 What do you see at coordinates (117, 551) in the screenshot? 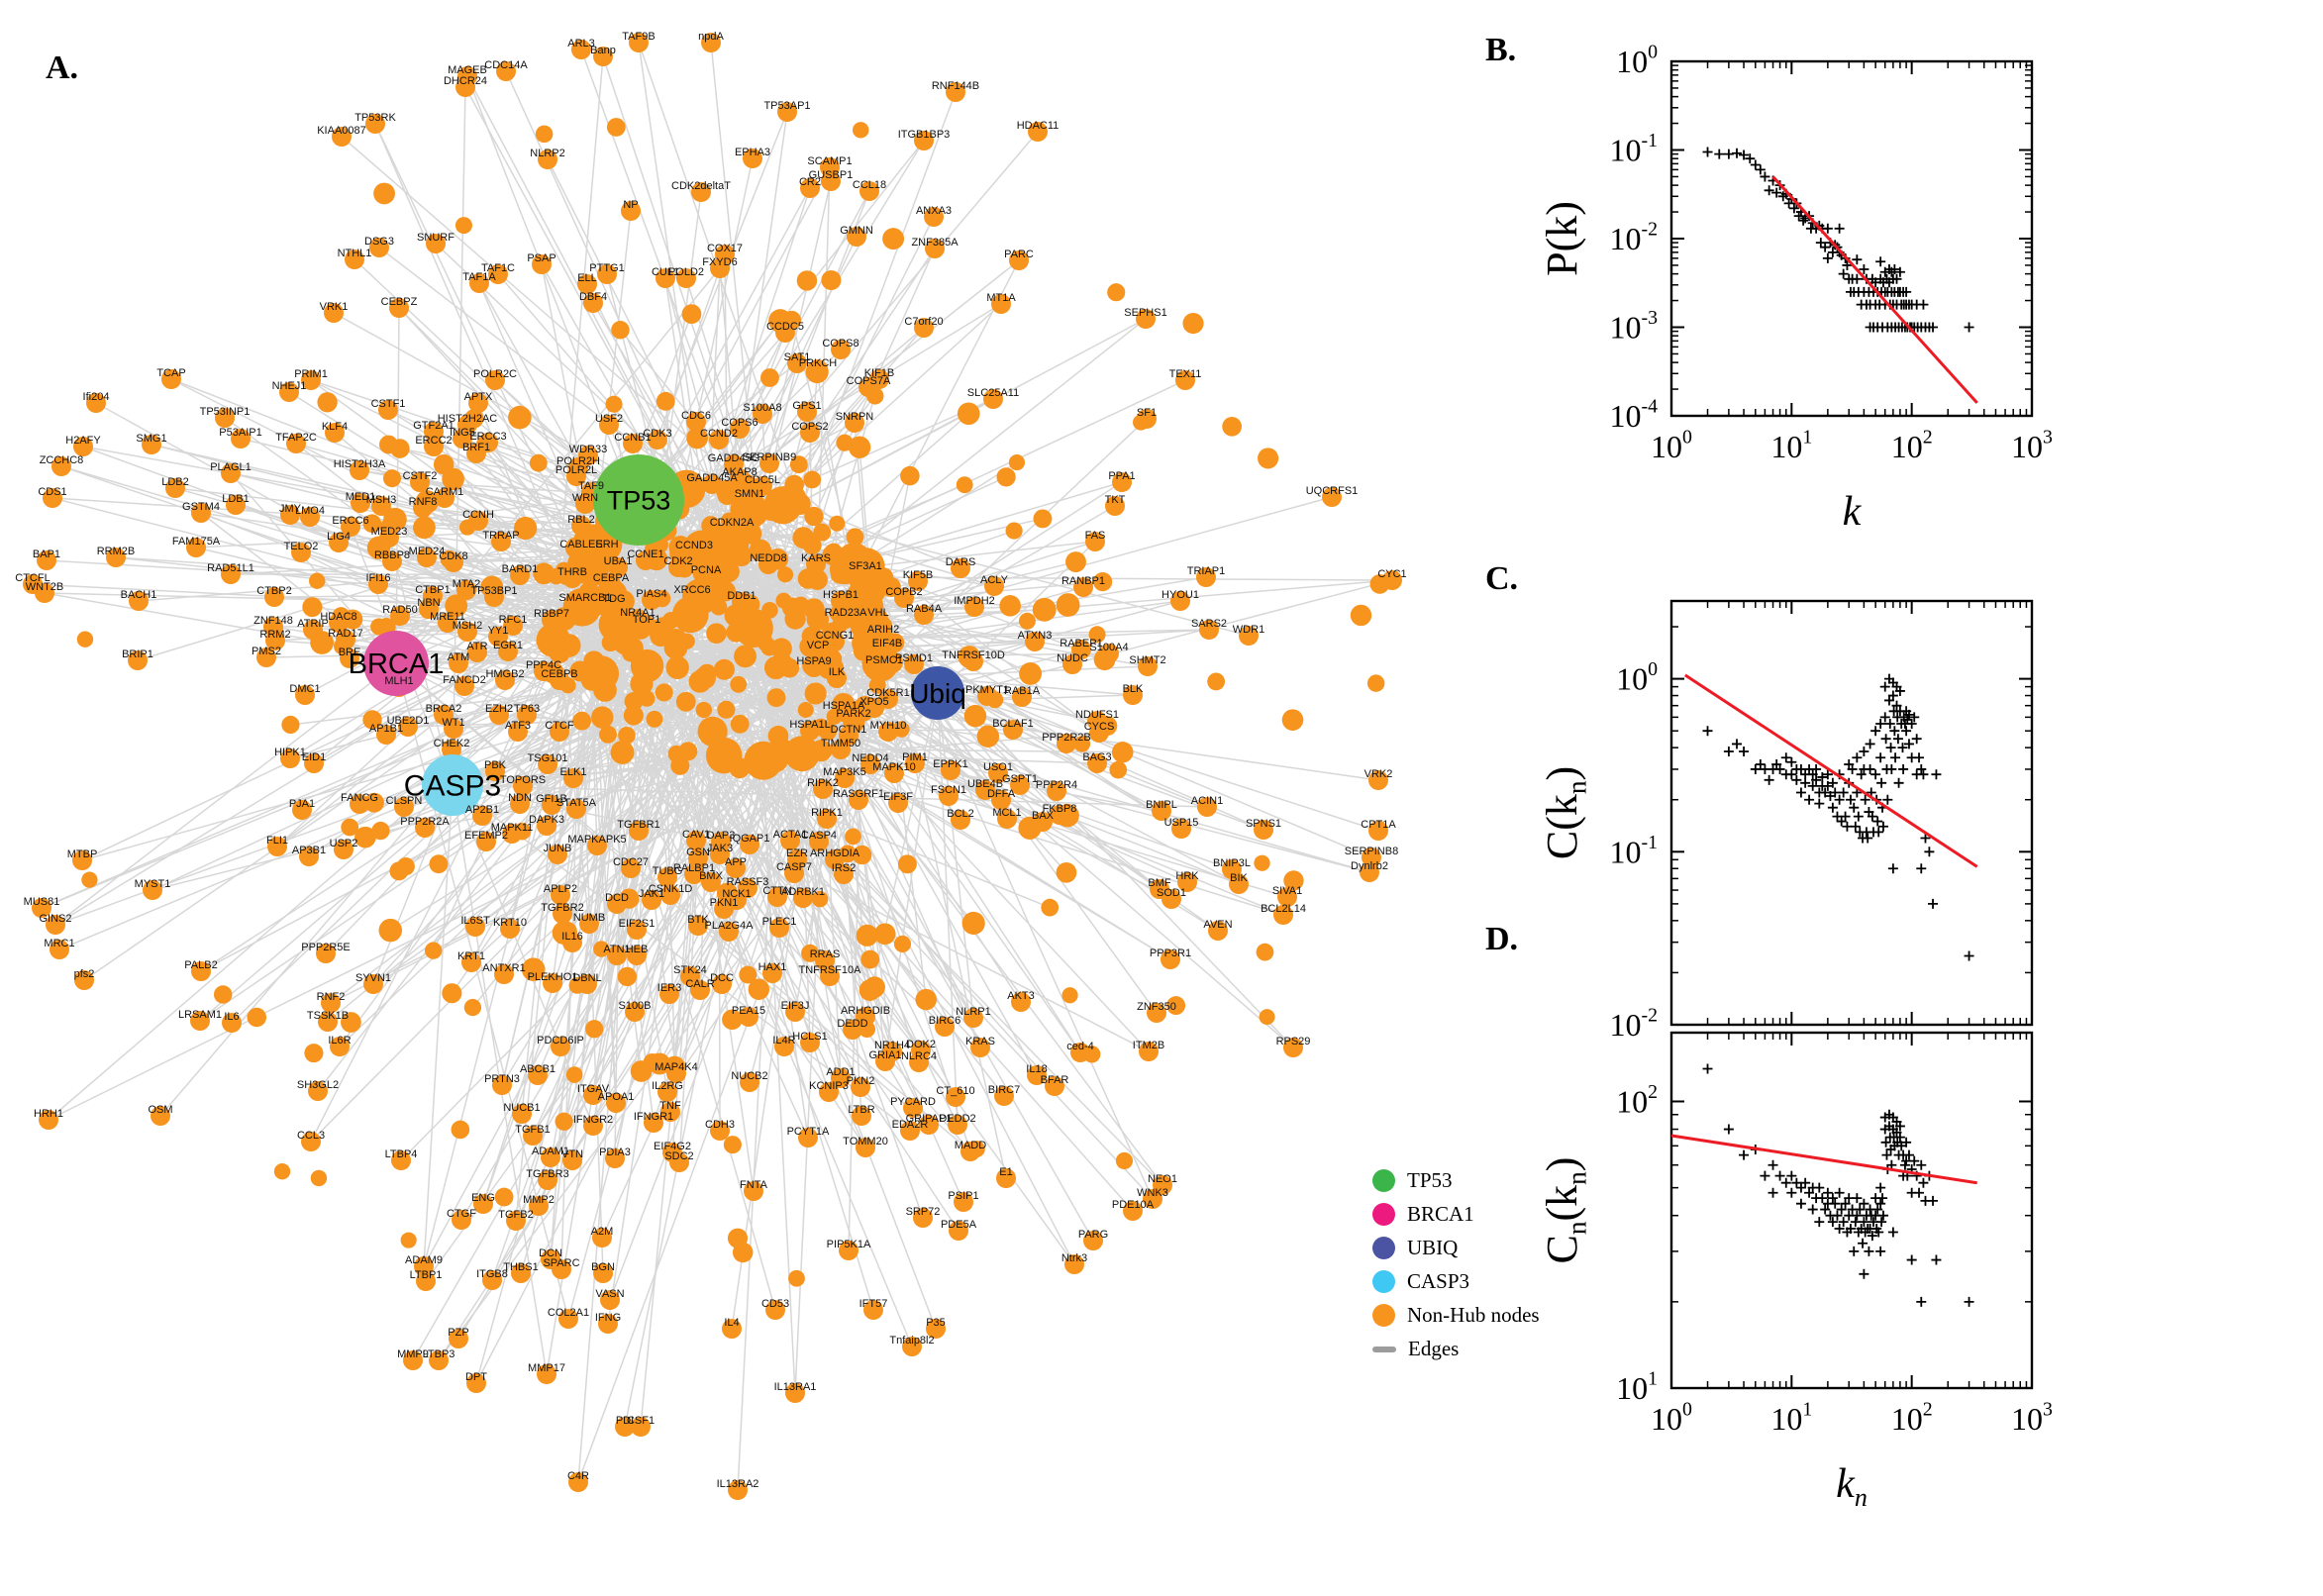
I see `node-label: RRM2B` at bounding box center [117, 551].